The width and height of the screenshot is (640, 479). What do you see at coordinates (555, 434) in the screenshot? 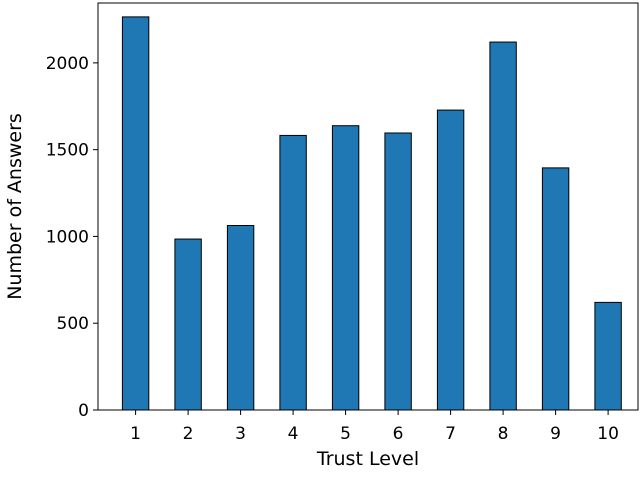
I see `x-tick-label: 9` at bounding box center [555, 434].